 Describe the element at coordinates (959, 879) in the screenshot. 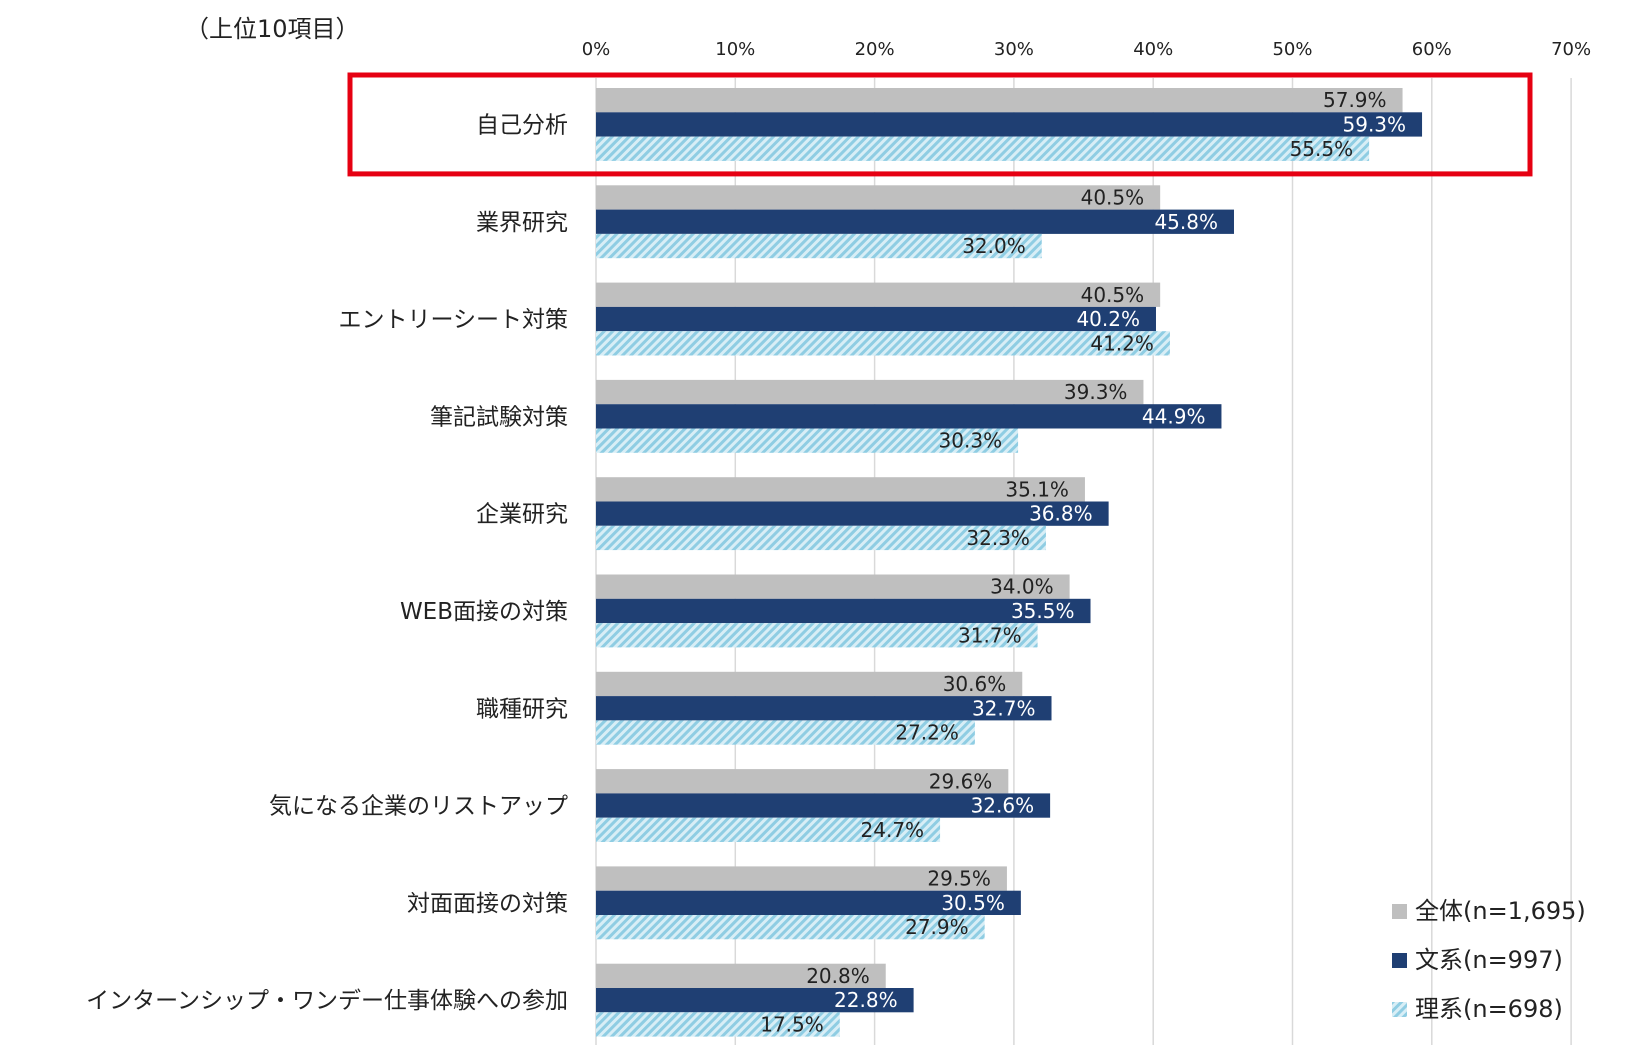

I see `data-label: 29.5%` at that location.